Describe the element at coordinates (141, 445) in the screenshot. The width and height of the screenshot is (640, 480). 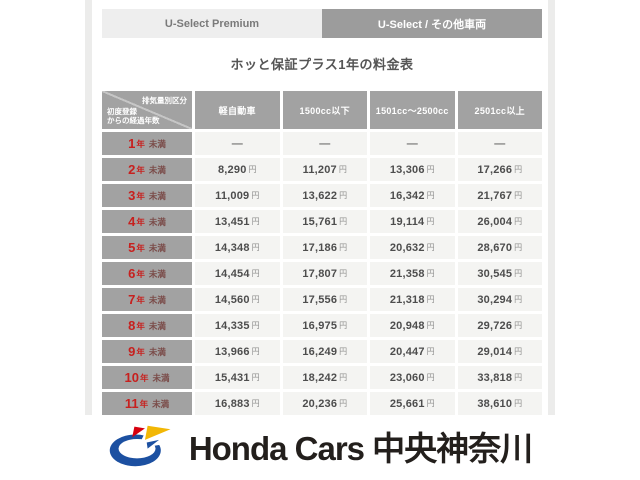
I see `honda-cars-logo-icon` at that location.